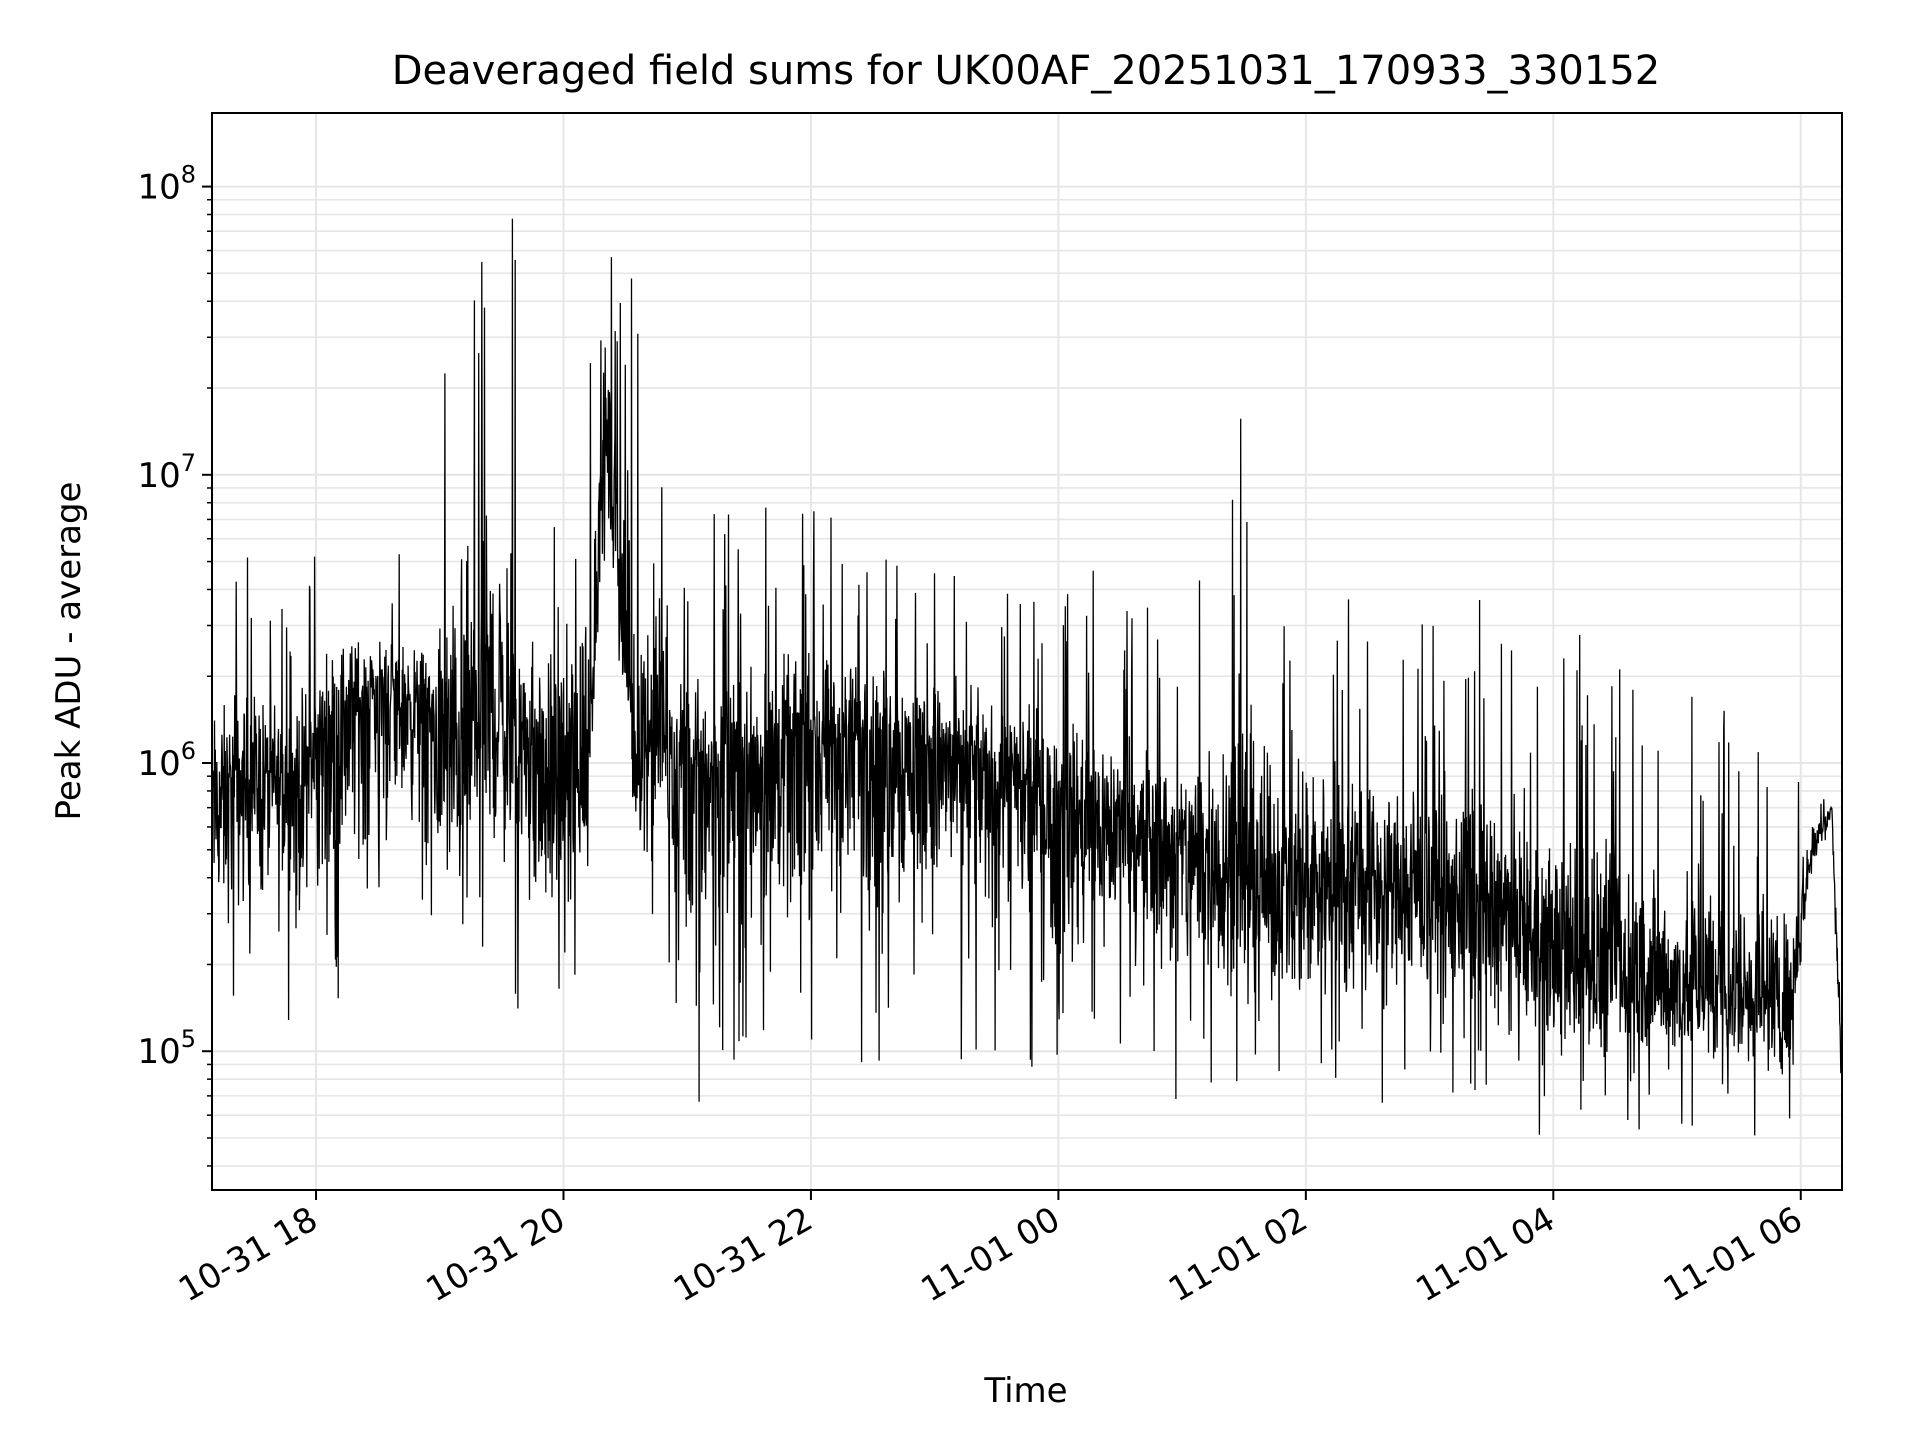 The height and width of the screenshot is (1440, 1920). I want to click on x-axis-label: Time, so click(1025, 1391).